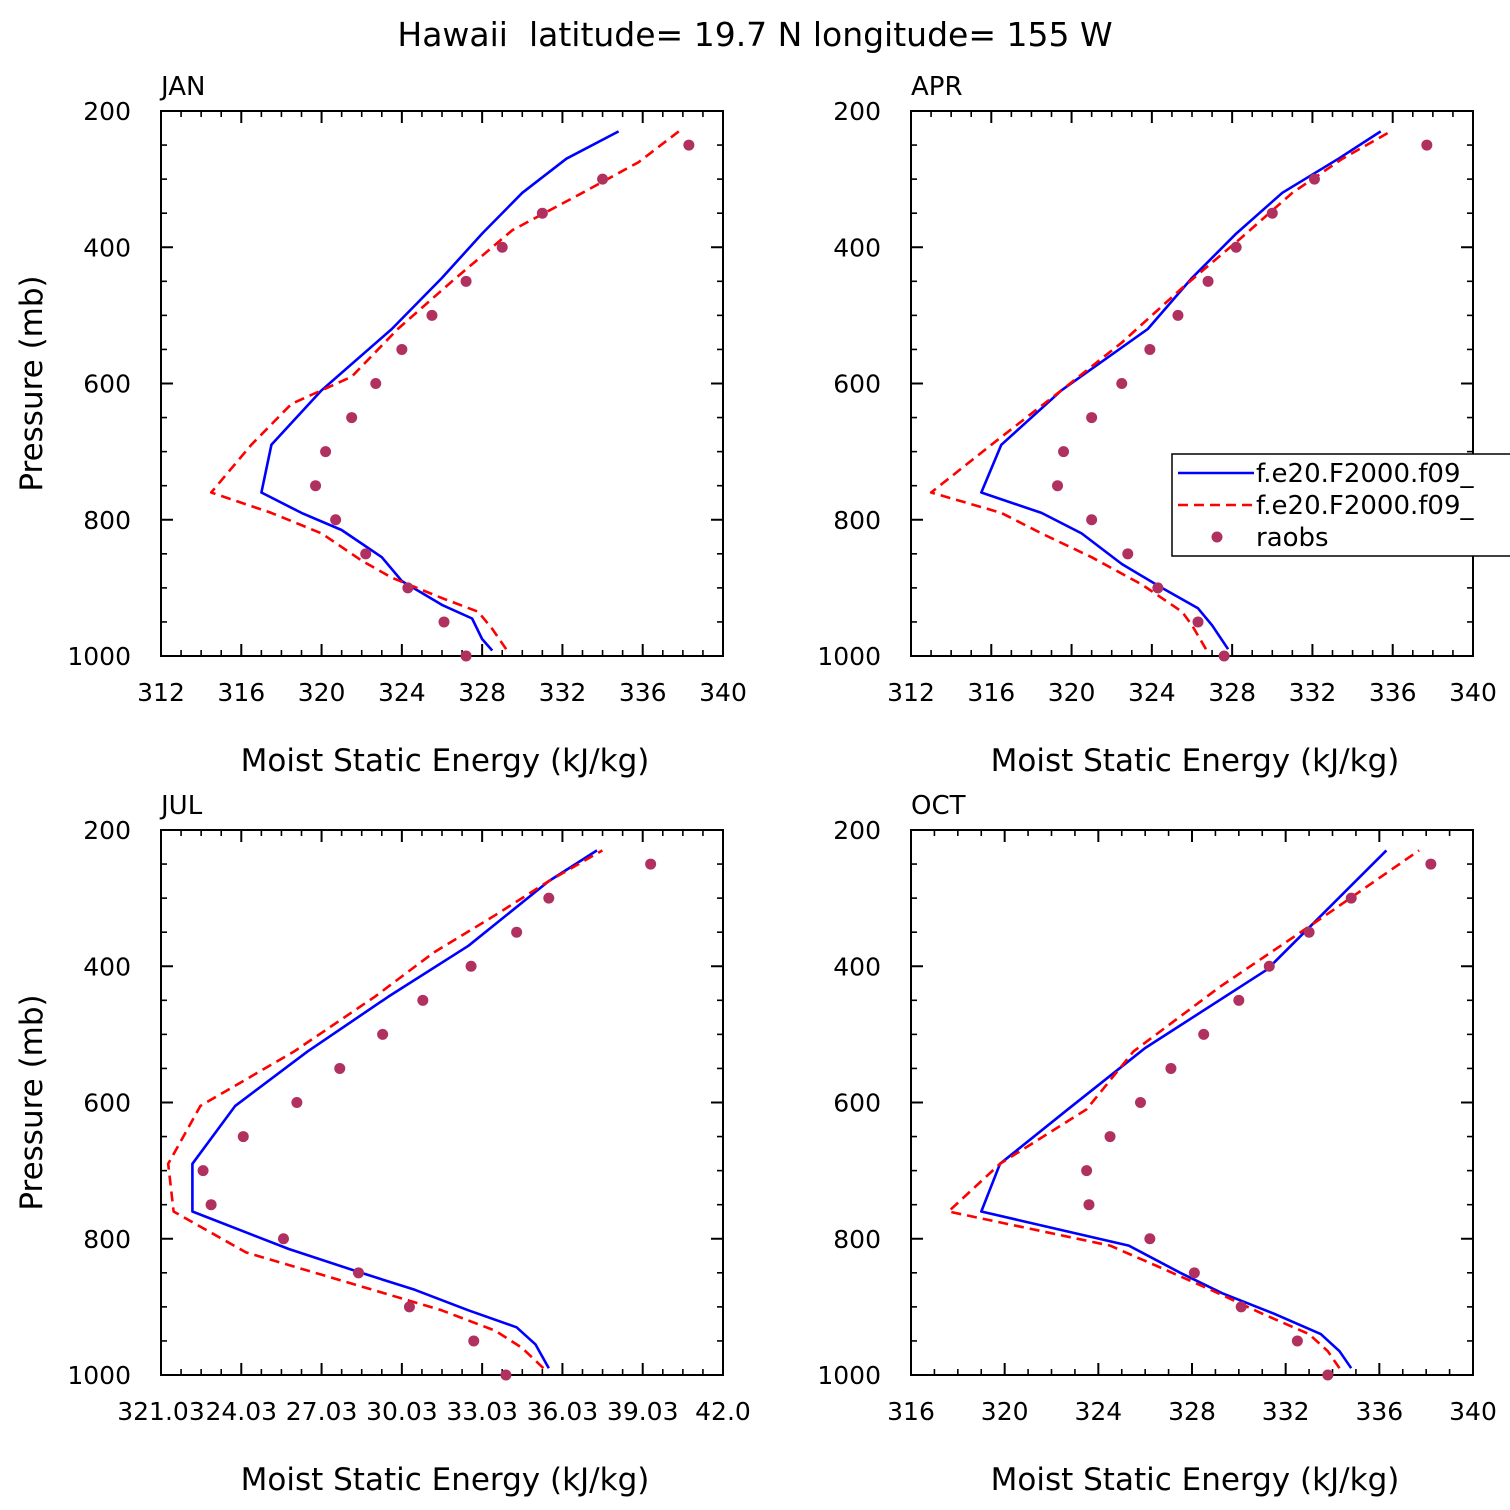 Image resolution: width=1510 pixels, height=1510 pixels. Describe the element at coordinates (322, 1411) in the screenshot. I see `x-tick-label: 27.03` at that location.